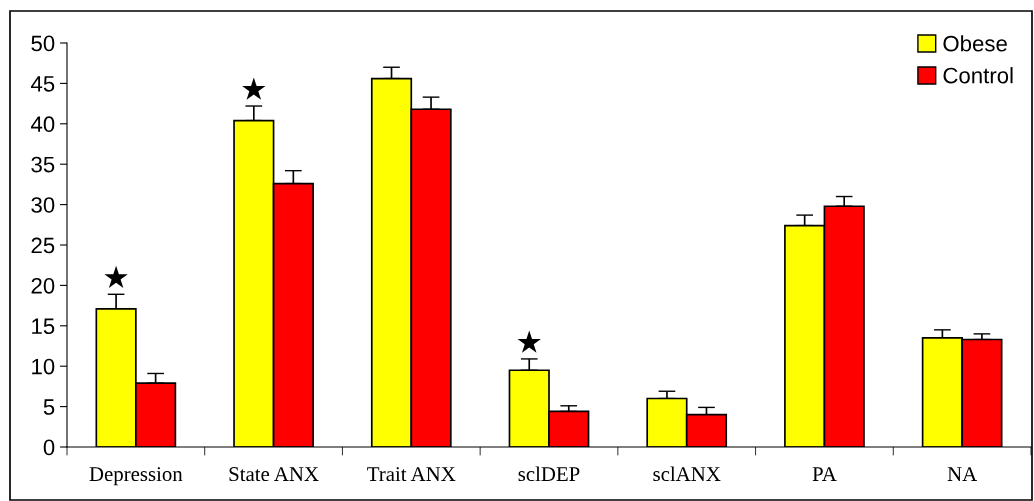  Describe the element at coordinates (687, 474) in the screenshot. I see `x-tick-label: sclANX` at that location.